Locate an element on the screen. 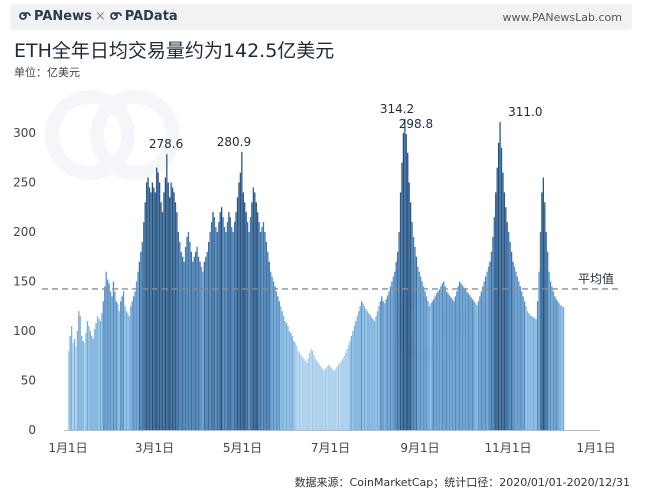  x-tick-label: 5月1日 is located at coordinates (242, 448).